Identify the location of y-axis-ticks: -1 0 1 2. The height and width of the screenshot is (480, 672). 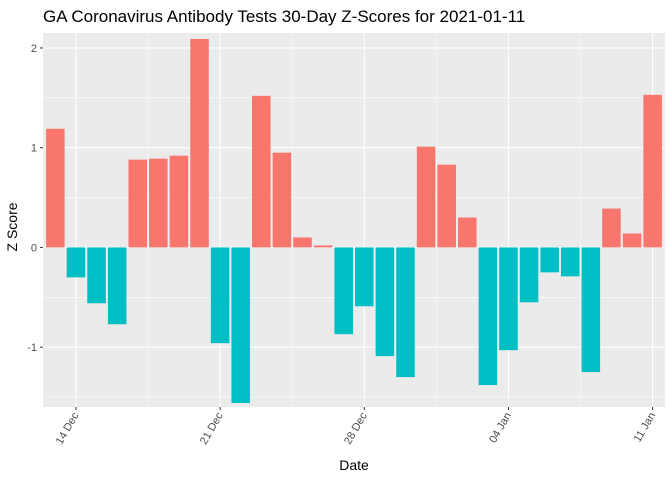
(35, 198).